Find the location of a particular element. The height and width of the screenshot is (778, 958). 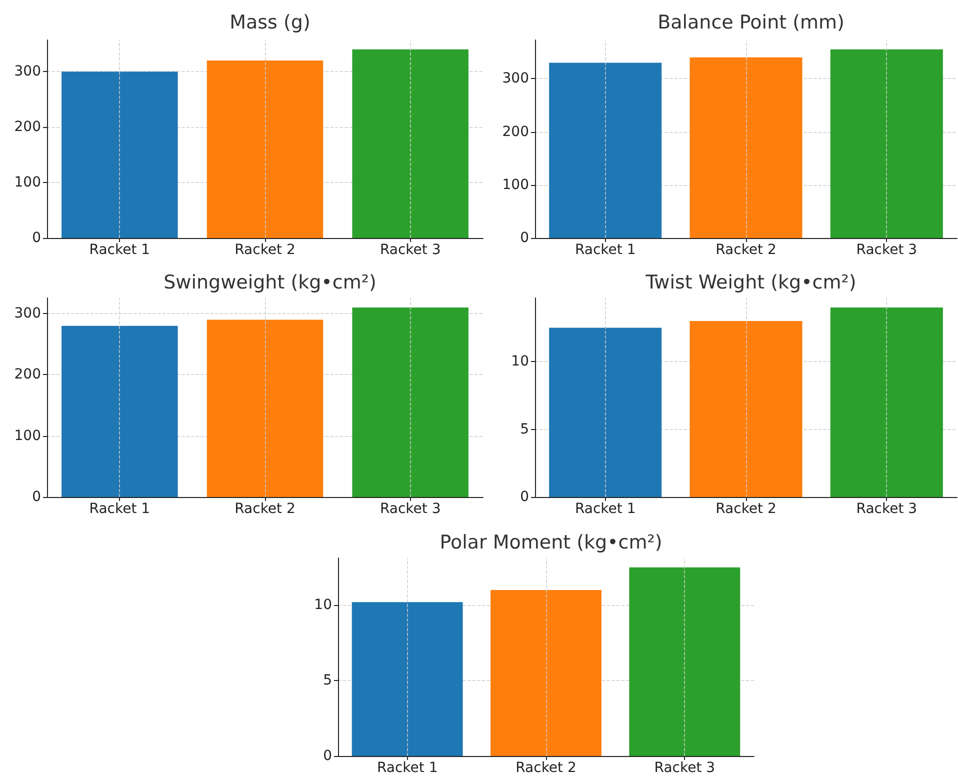

chart-title: Balance Point (mm) is located at coordinates (751, 23).